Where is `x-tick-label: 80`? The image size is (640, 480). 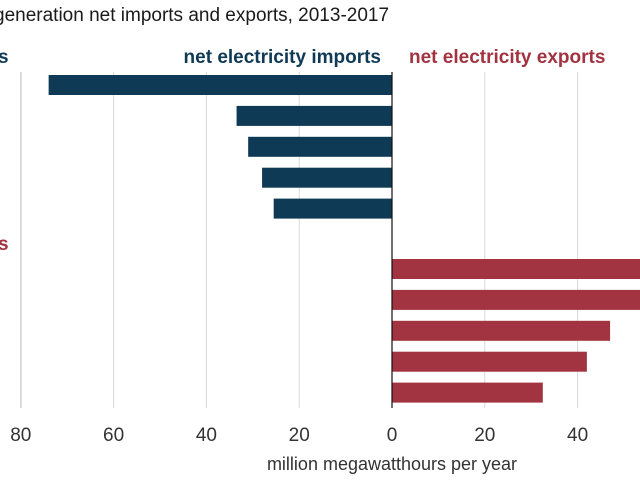
x-tick-label: 80 is located at coordinates (20, 435).